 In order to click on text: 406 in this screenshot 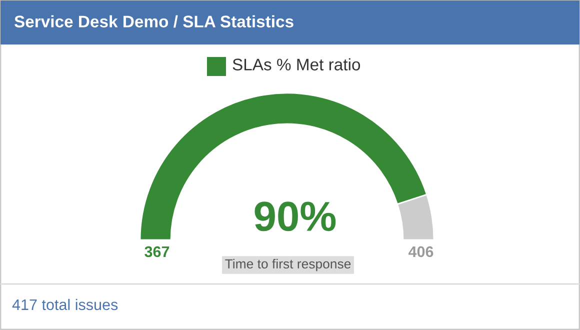, I will do `click(421, 252)`.